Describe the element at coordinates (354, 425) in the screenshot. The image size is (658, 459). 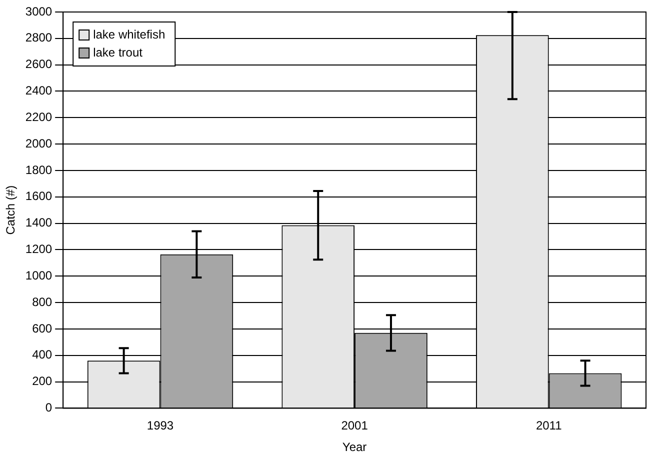
I see `x-tick-label: 2001` at that location.